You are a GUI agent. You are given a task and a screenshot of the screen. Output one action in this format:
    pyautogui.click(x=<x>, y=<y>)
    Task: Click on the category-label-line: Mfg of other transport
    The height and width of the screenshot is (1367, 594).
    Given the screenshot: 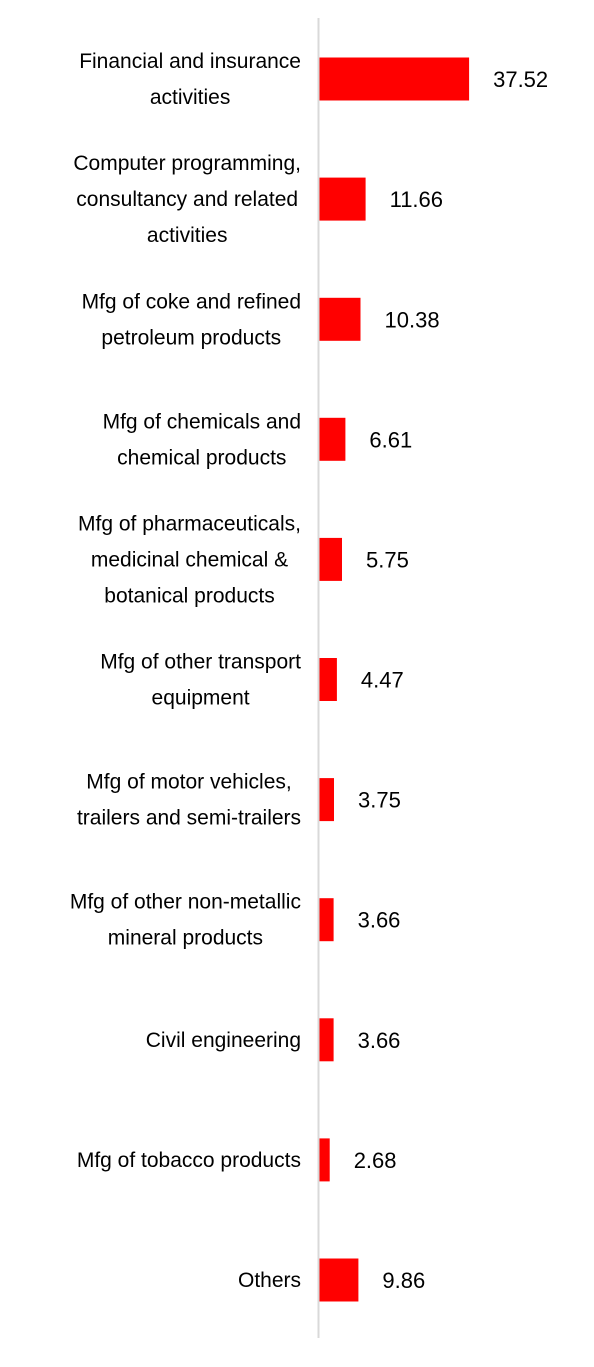 What is the action you would take?
    pyautogui.click(x=200, y=662)
    